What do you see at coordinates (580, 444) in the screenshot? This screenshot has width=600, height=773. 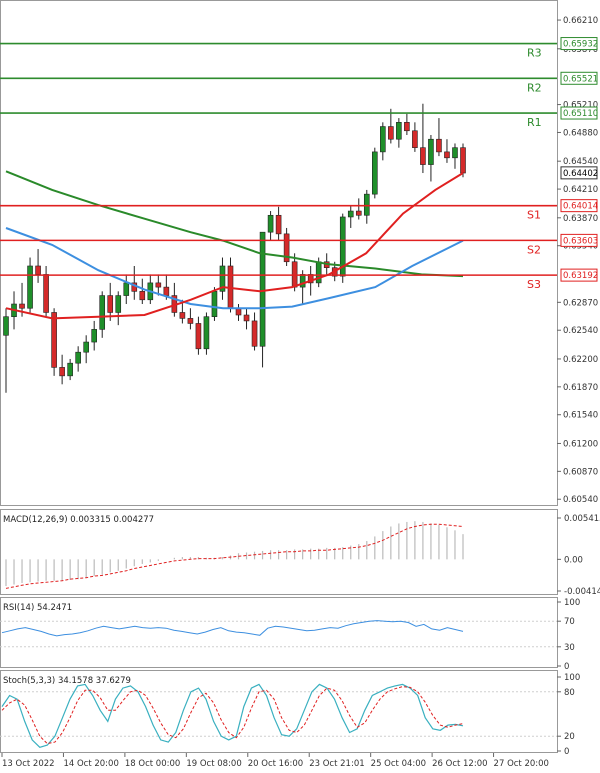 I see `price-tick-label: 0.61200` at bounding box center [580, 444].